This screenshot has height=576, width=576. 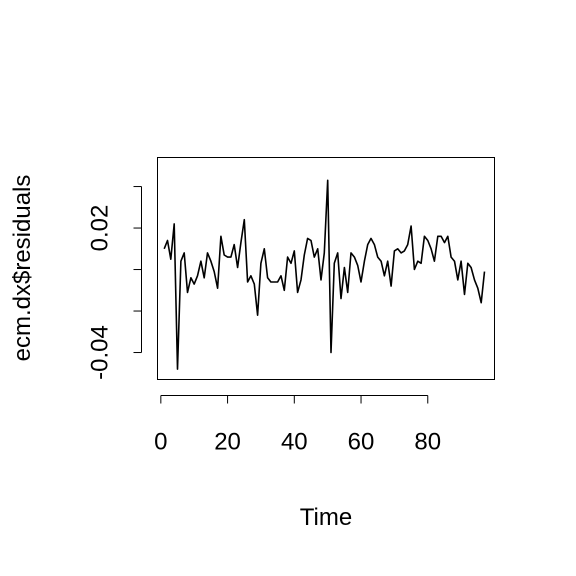 What do you see at coordinates (297, 425) in the screenshot?
I see `x-axis: 0 20 40 60 80` at bounding box center [297, 425].